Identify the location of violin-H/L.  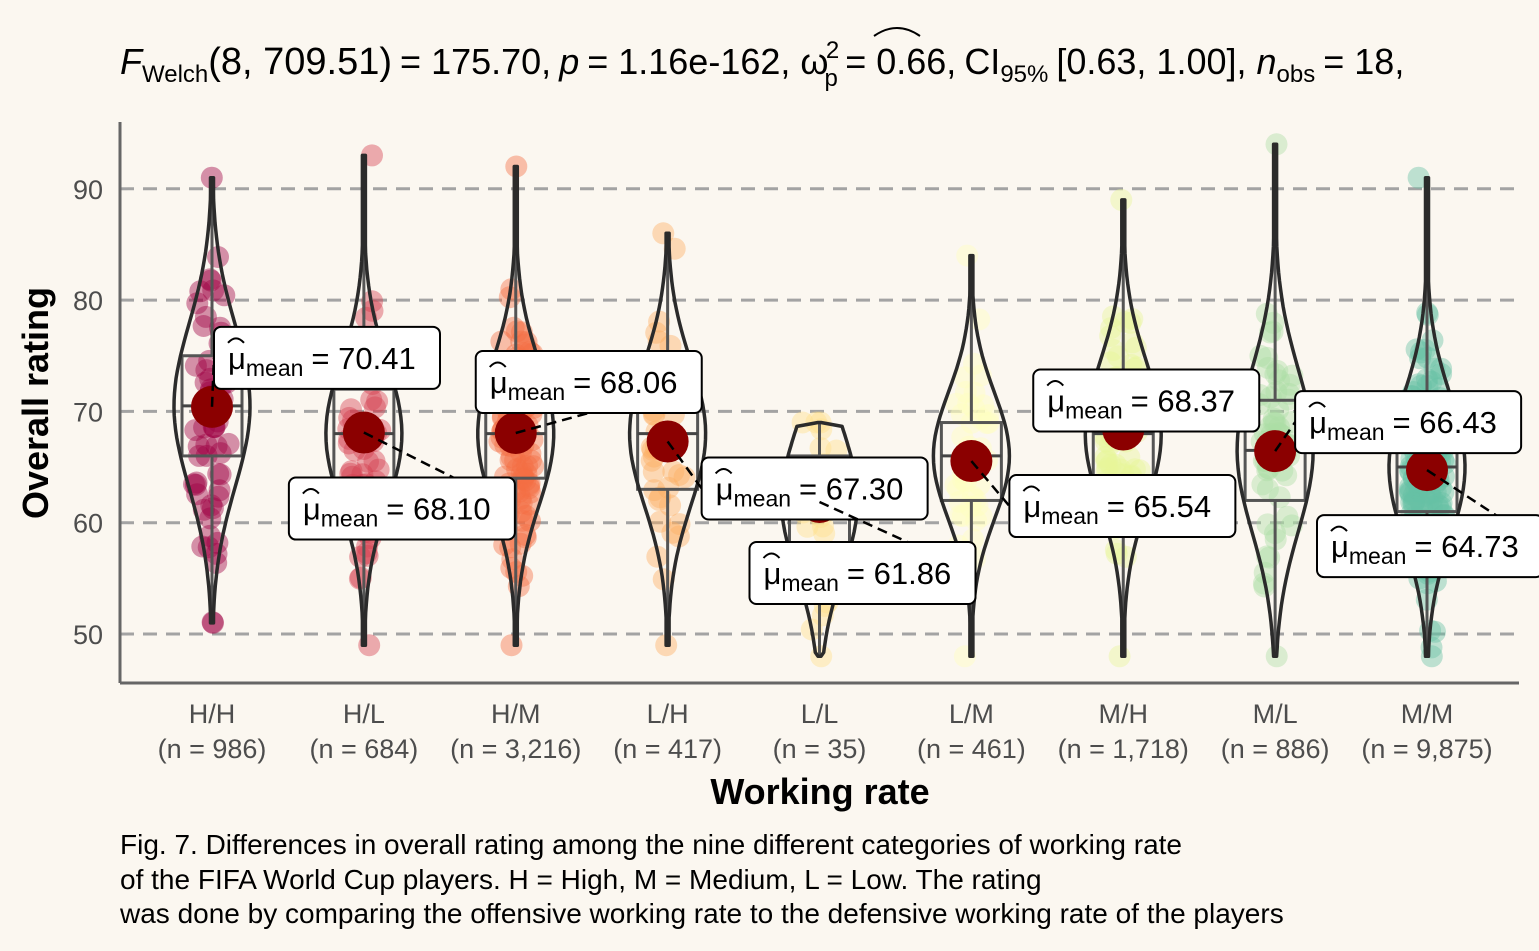
(364, 400).